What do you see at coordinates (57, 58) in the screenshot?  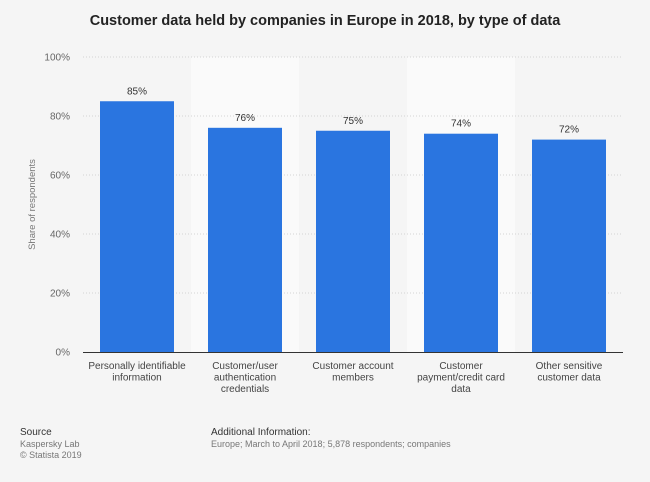 I see `y-tick-label: 100%` at bounding box center [57, 58].